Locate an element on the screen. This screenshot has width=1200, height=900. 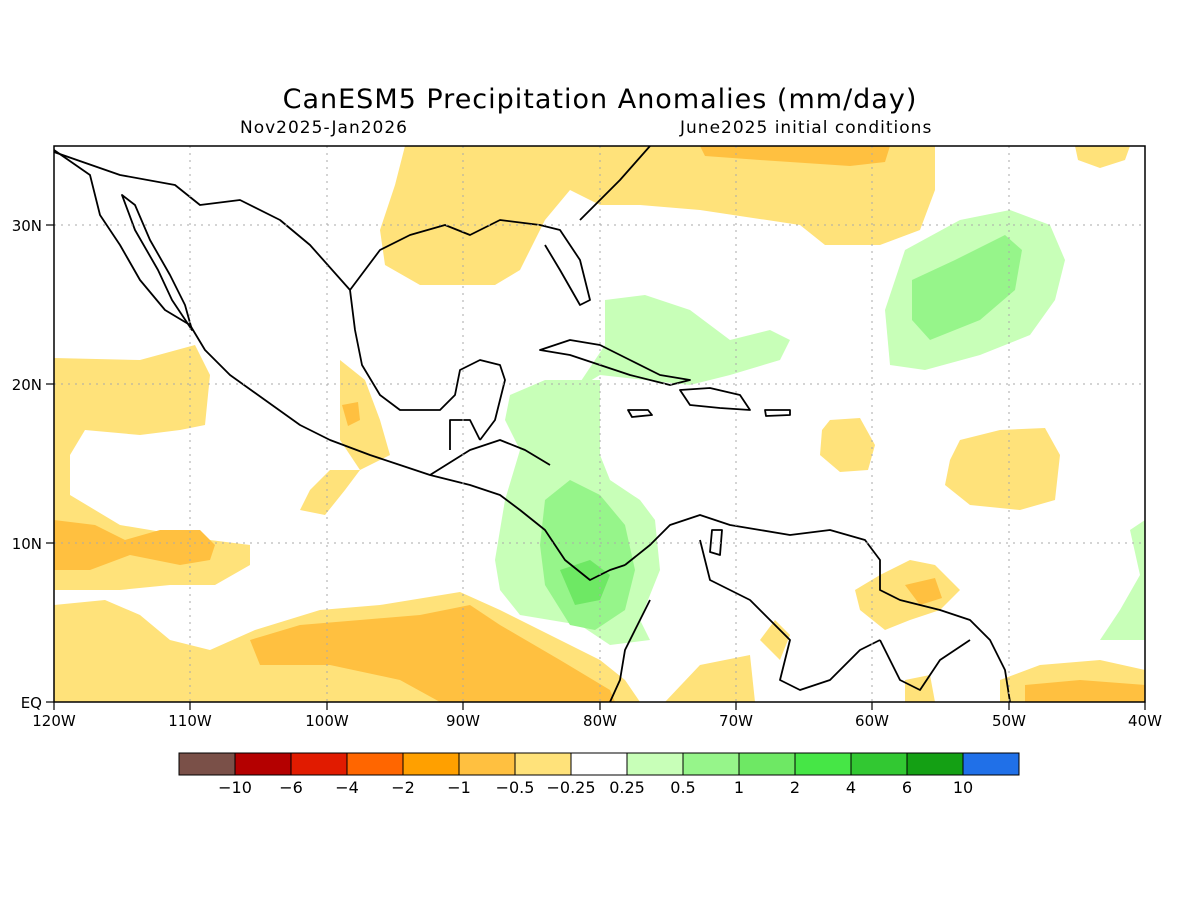
dry-area-lesser-antilles is located at coordinates (847, 445).